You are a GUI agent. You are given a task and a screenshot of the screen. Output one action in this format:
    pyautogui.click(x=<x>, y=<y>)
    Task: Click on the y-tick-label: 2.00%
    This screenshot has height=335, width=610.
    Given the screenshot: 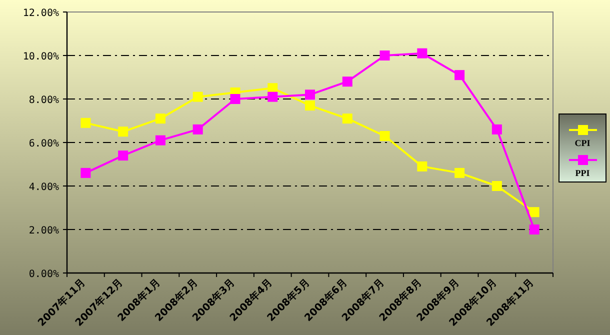 What is the action you would take?
    pyautogui.click(x=43, y=231)
    